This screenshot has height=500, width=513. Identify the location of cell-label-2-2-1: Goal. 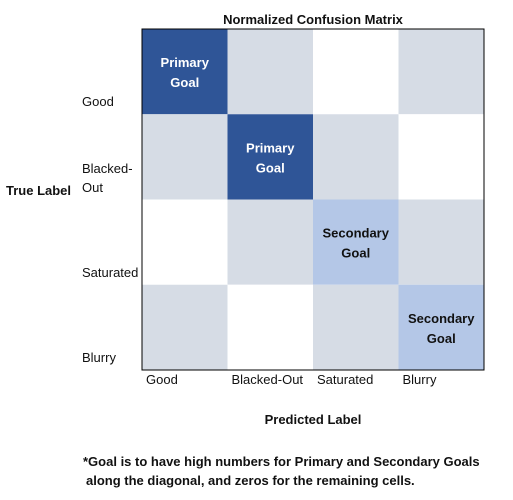
(355, 253).